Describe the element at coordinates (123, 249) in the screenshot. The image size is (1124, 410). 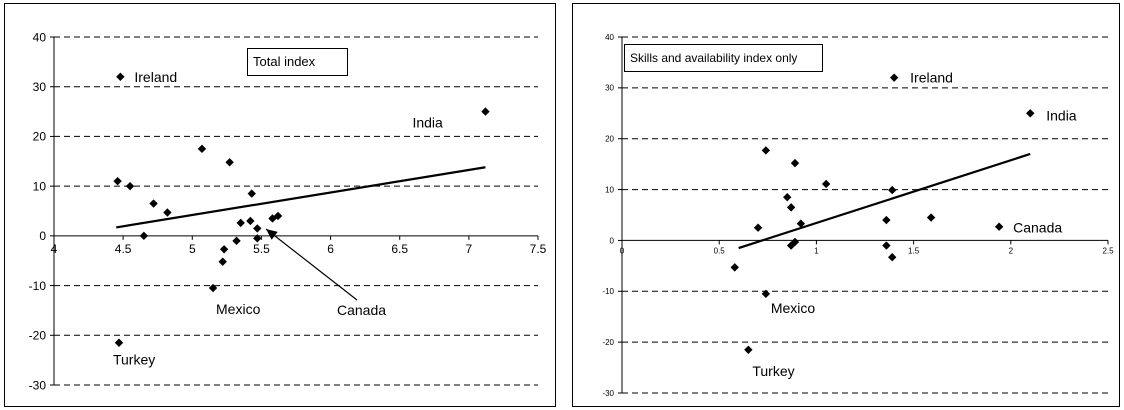
I see `x-tick-label: 4.5` at that location.